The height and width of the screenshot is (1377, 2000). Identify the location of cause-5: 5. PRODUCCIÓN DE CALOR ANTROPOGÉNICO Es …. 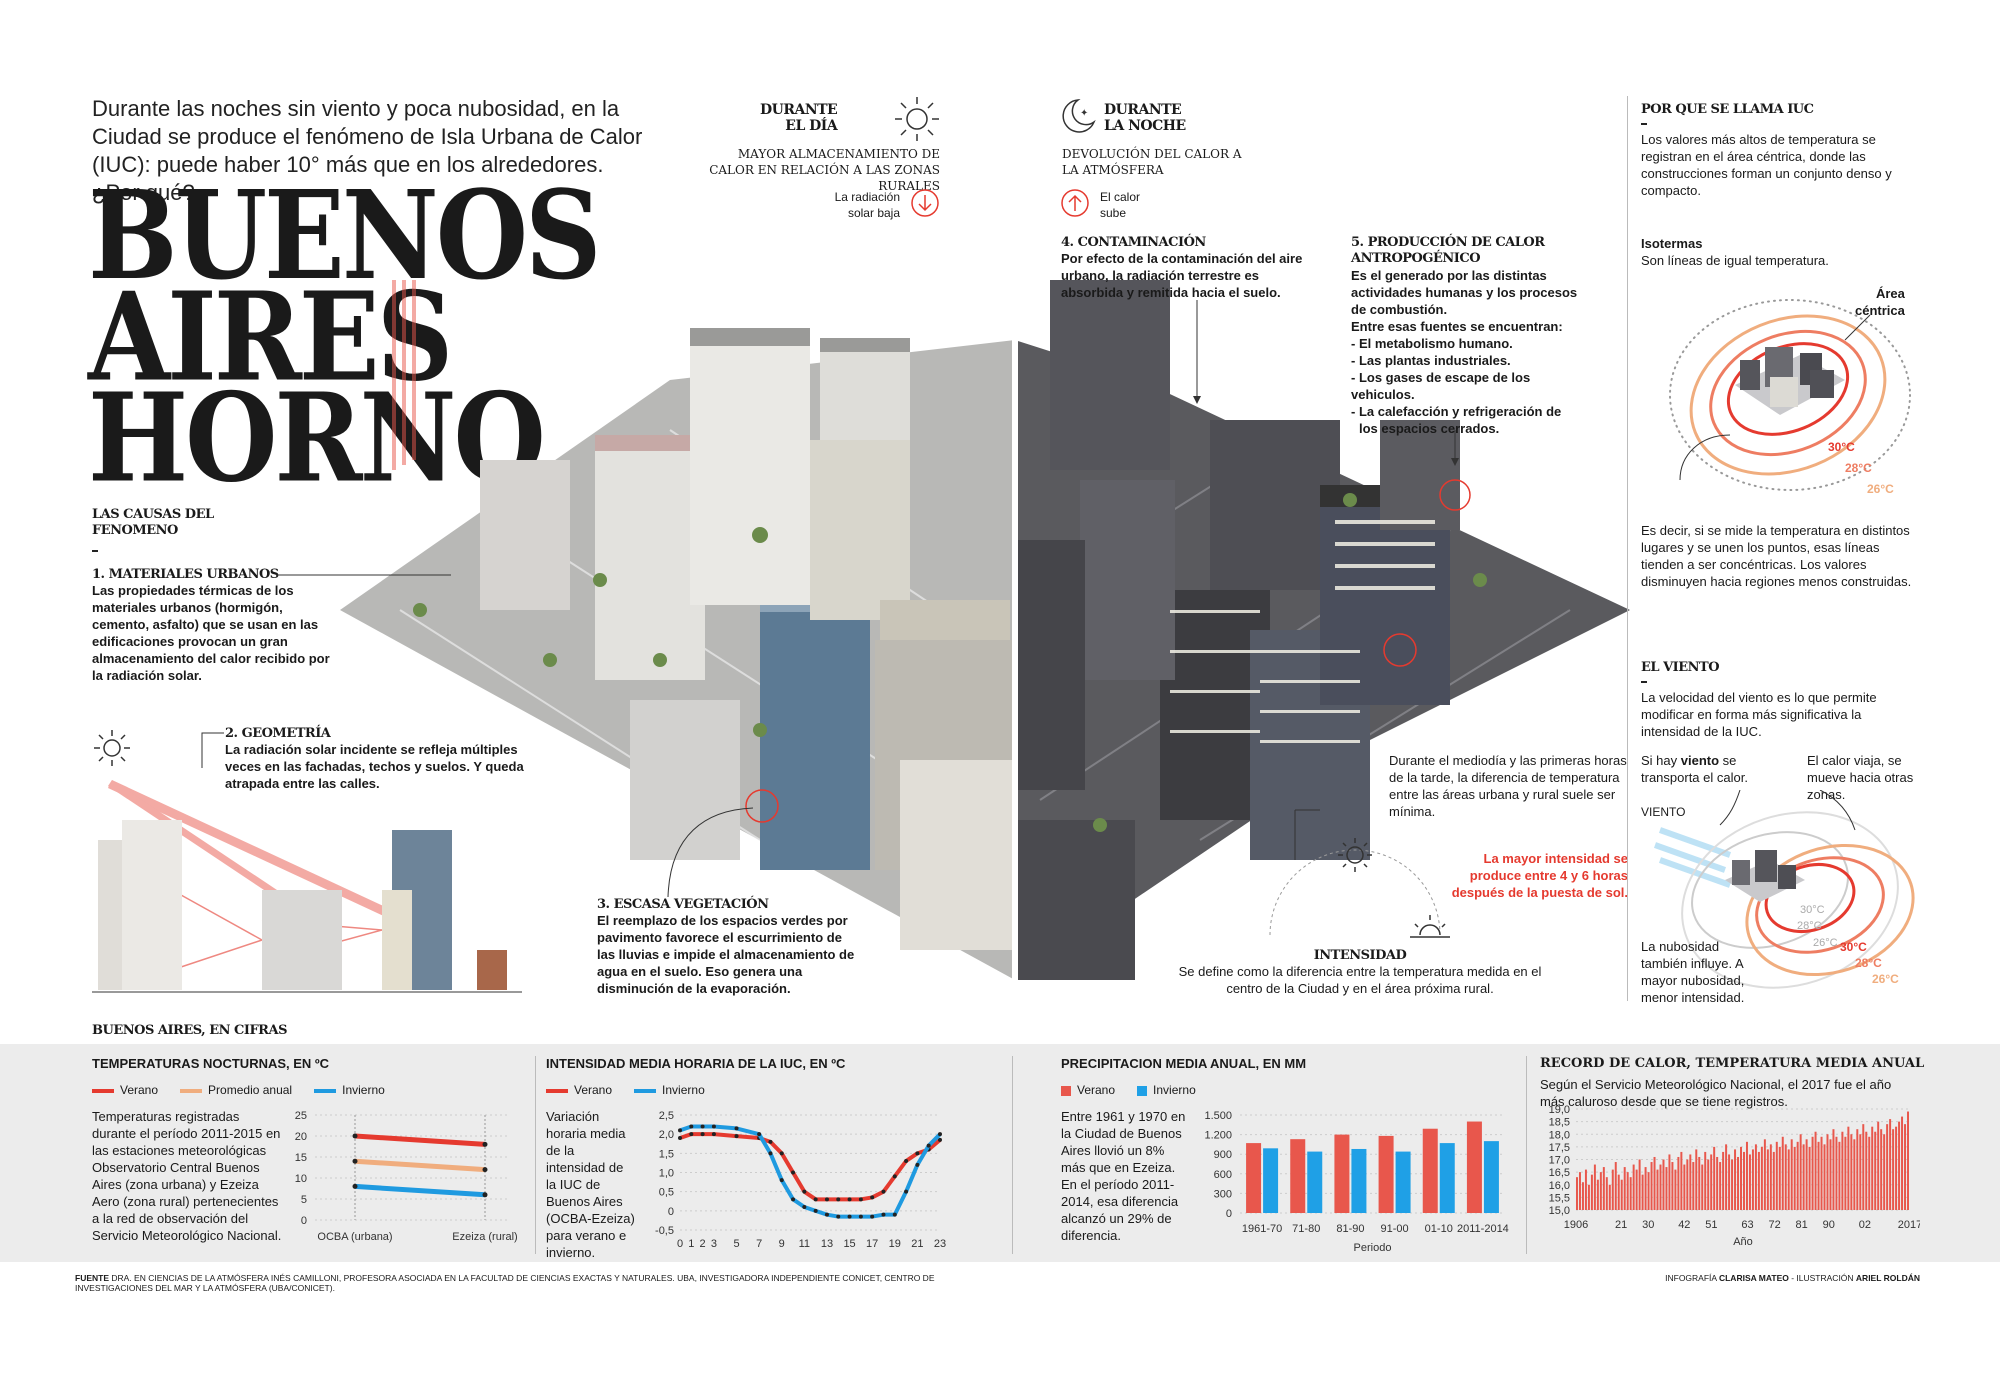
(1471, 336).